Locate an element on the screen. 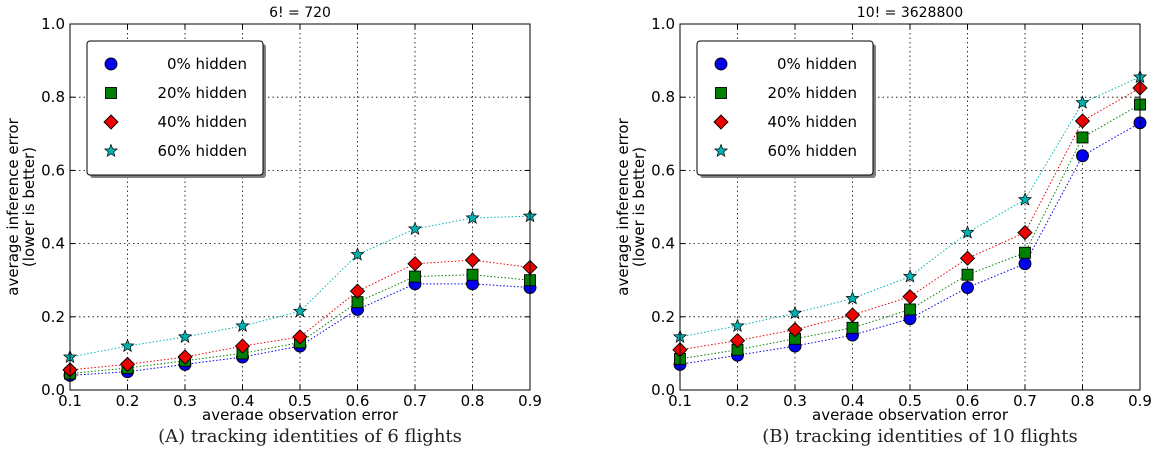 Image resolution: width=1156 pixels, height=460 pixels. y-axis-label: average inference error is located at coordinates (623, 206).